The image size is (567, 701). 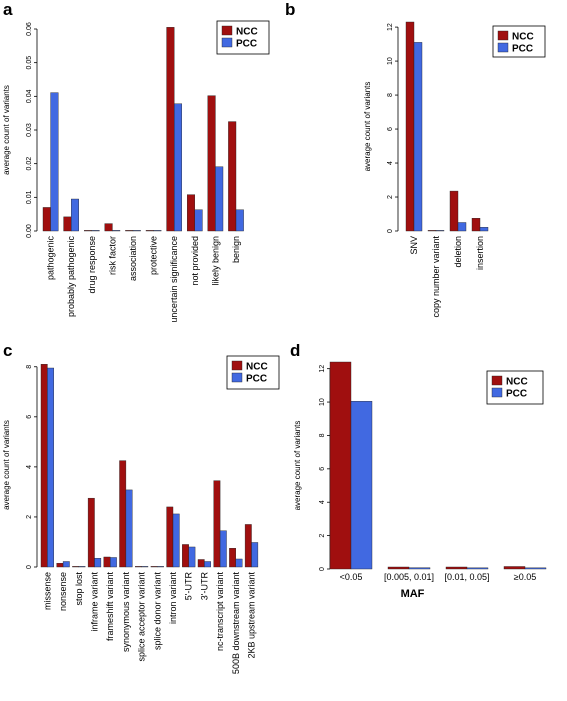 I want to click on panel-letter-a: a, so click(x=8, y=9).